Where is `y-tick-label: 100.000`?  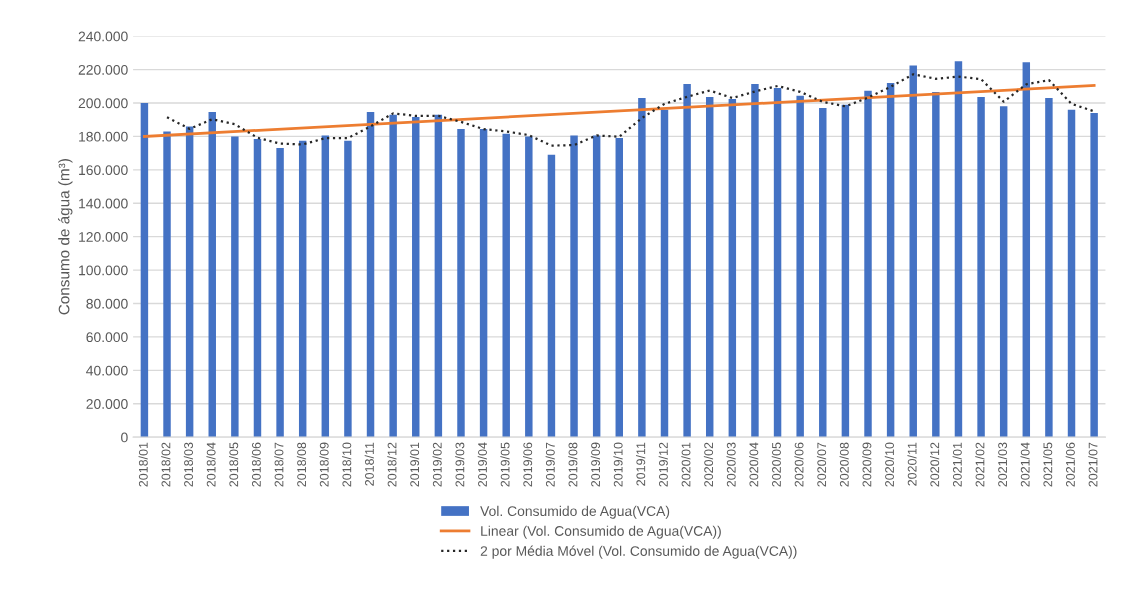
y-tick-label: 100.000 is located at coordinates (103, 270).